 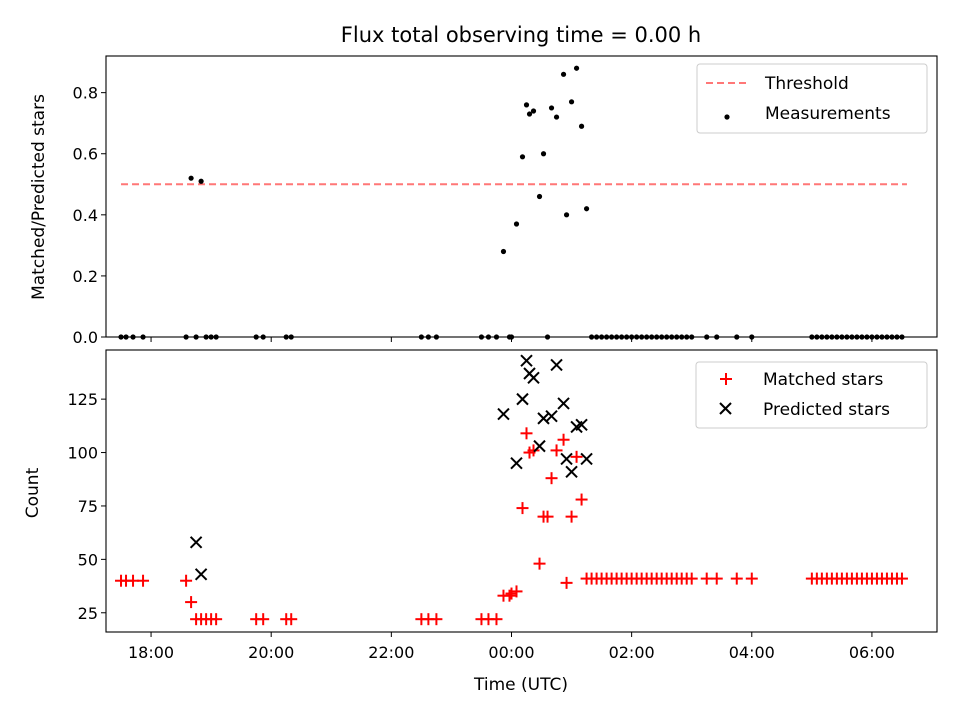 What do you see at coordinates (85, 276) in the screenshot?
I see `top-y-tick-label: 0.2` at bounding box center [85, 276].